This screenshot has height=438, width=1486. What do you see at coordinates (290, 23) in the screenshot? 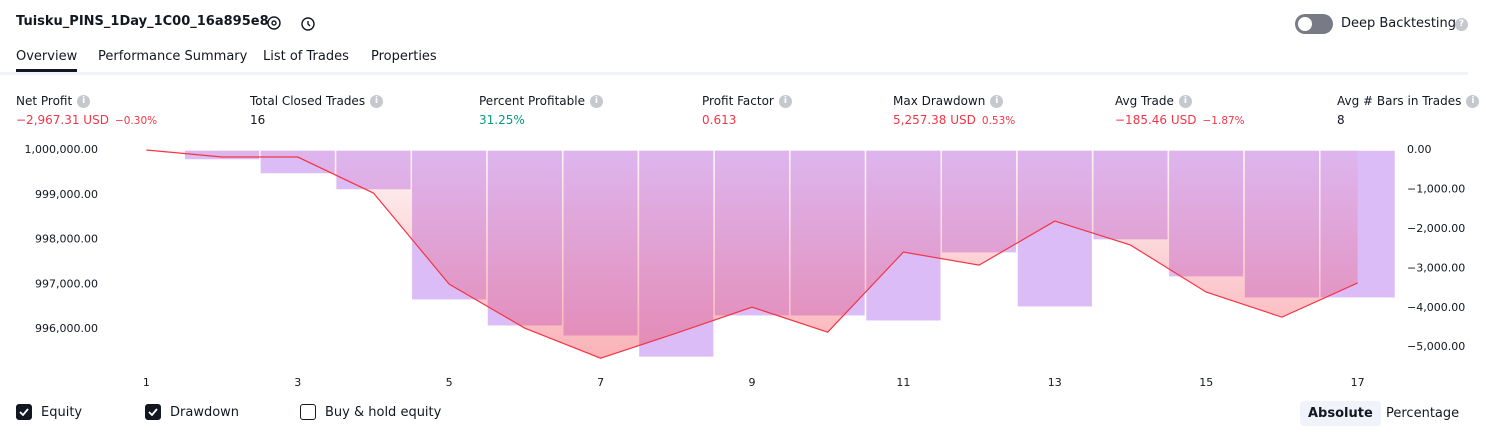
I see `header-icons` at bounding box center [290, 23].